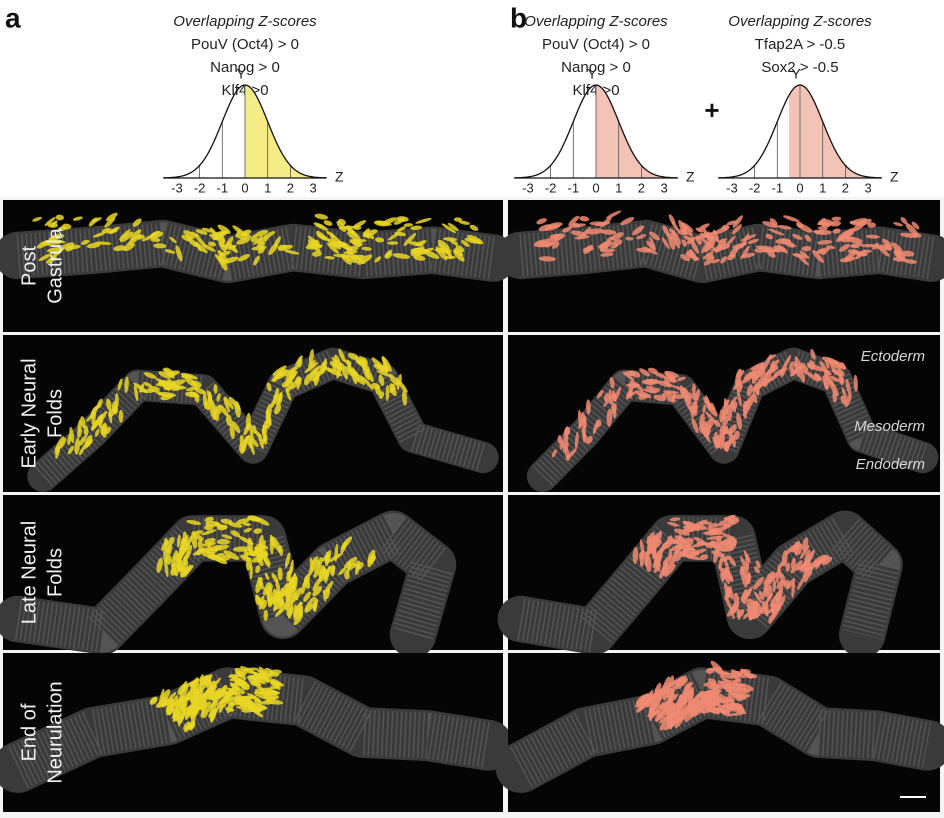  Describe the element at coordinates (55, 413) in the screenshot. I see `row-label: Folds` at that location.